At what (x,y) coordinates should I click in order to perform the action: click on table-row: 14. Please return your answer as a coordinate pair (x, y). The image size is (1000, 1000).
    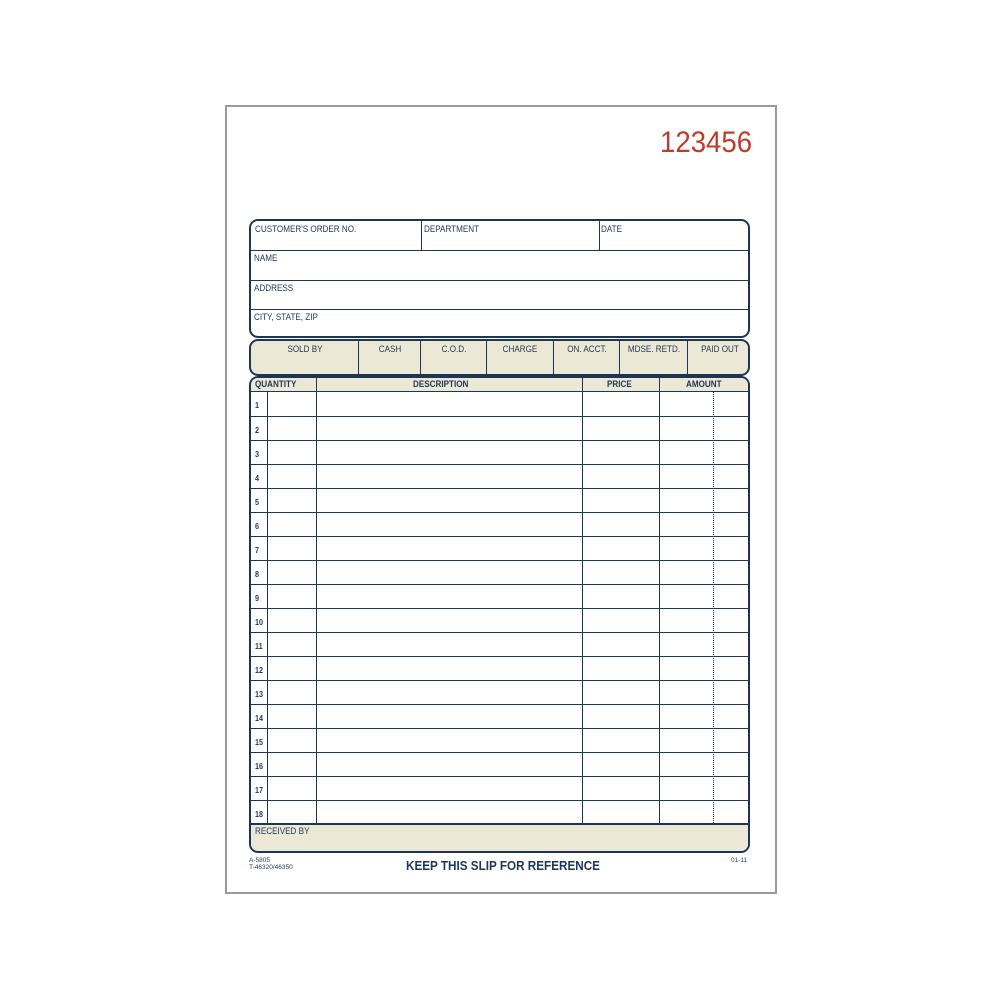
    Looking at the image, I should click on (499, 716).